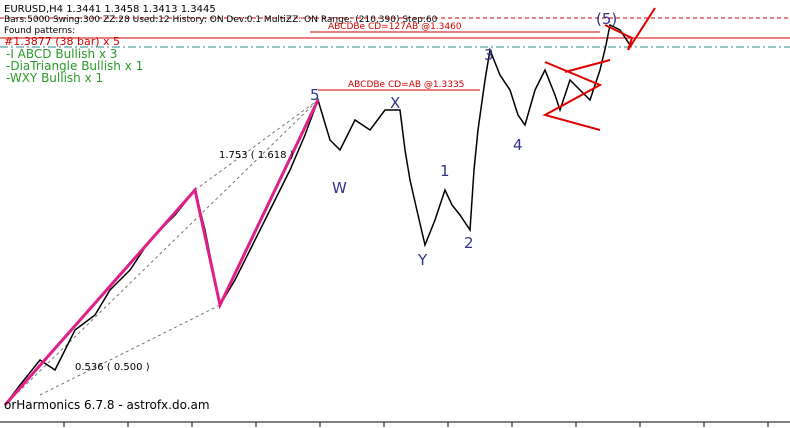 This screenshot has height=428, width=790. I want to click on pattern-item: -I ABCD Bullish x 3, so click(61, 54).